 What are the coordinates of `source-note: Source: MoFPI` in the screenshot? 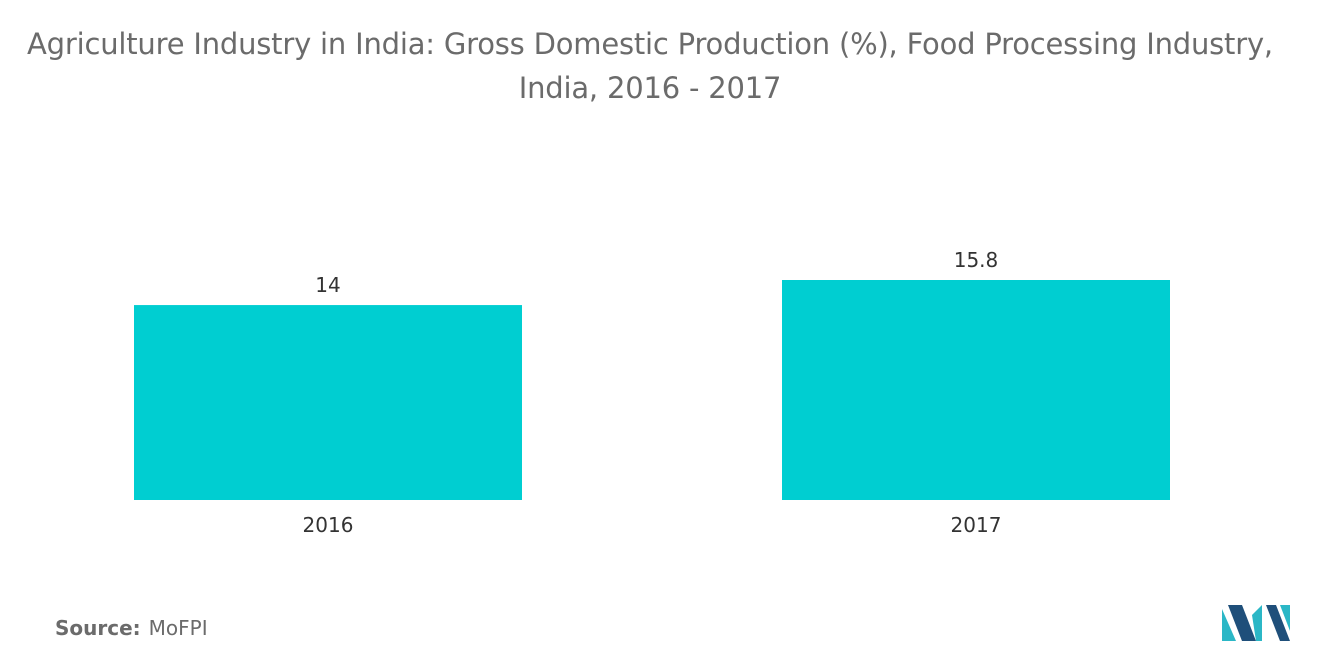 It's located at (131, 628).